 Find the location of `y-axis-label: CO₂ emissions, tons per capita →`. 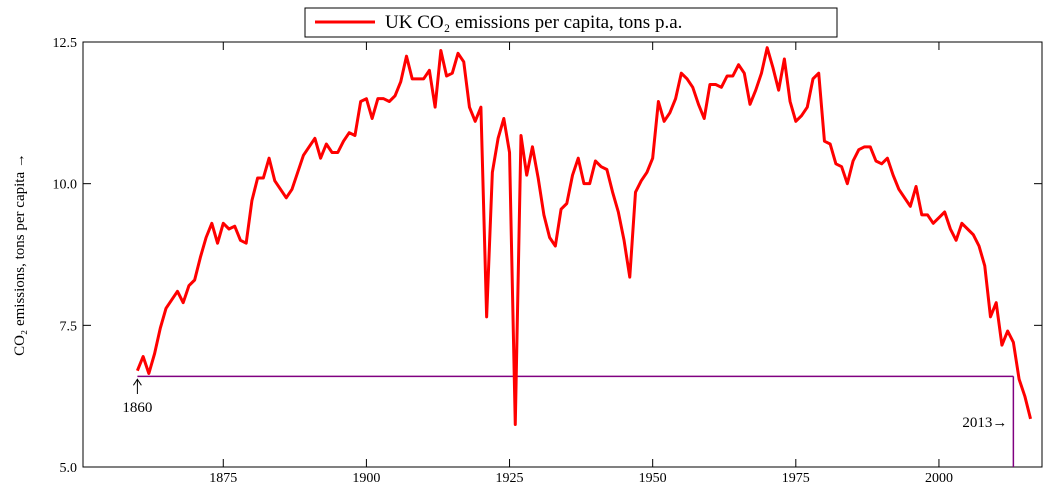

y-axis-label: CO₂ emissions, tons per capita → is located at coordinates (20, 254).